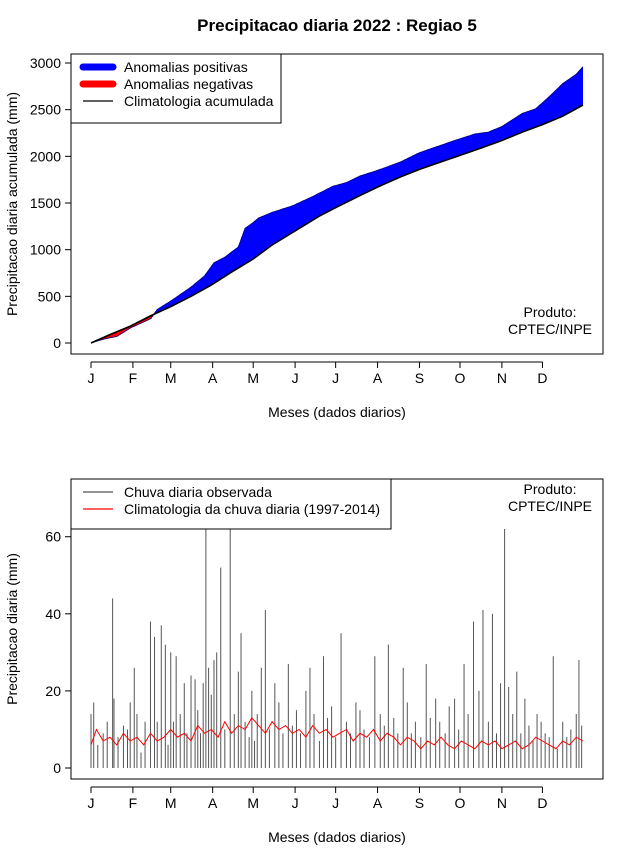  Describe the element at coordinates (186, 67) in the screenshot. I see `legend-entry: Anomalias positivas` at that location.